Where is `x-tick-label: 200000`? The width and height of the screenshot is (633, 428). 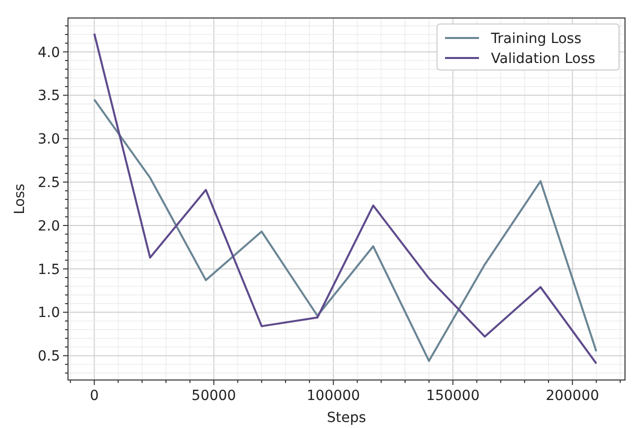 x-tick-label: 200000 is located at coordinates (573, 396).